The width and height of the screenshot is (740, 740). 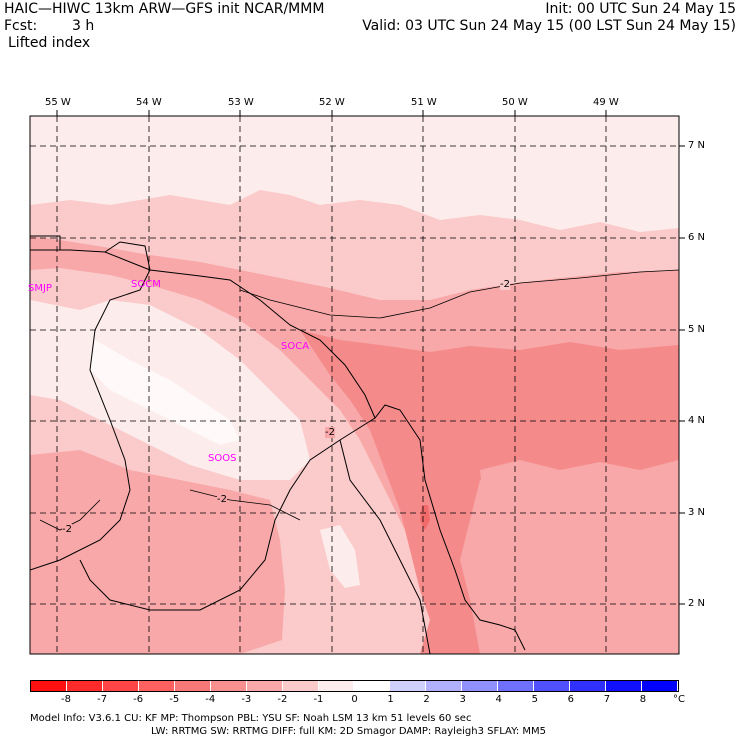 I want to click on colorbar, so click(x=354, y=686).